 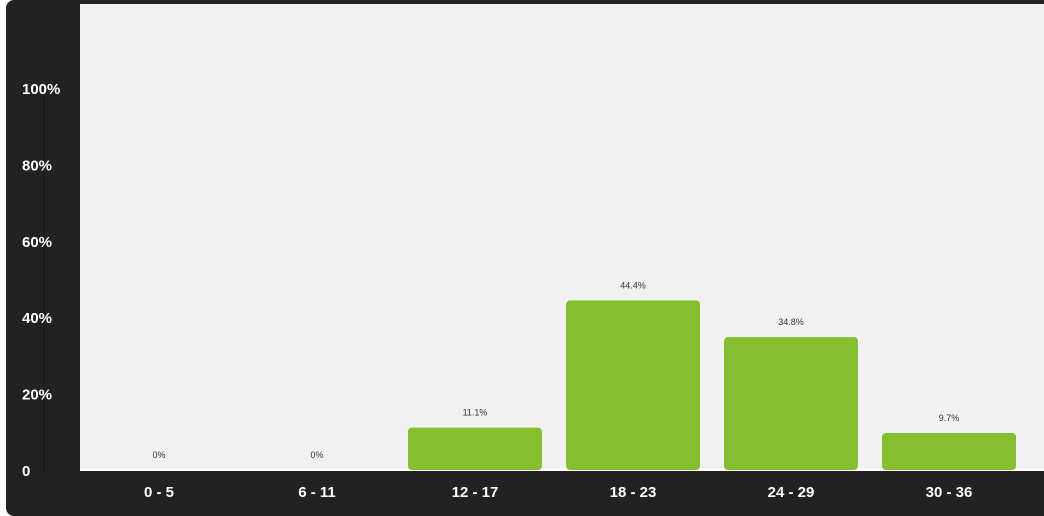 What do you see at coordinates (317, 492) in the screenshot?
I see `x-tick-label: 6 - 11` at bounding box center [317, 492].